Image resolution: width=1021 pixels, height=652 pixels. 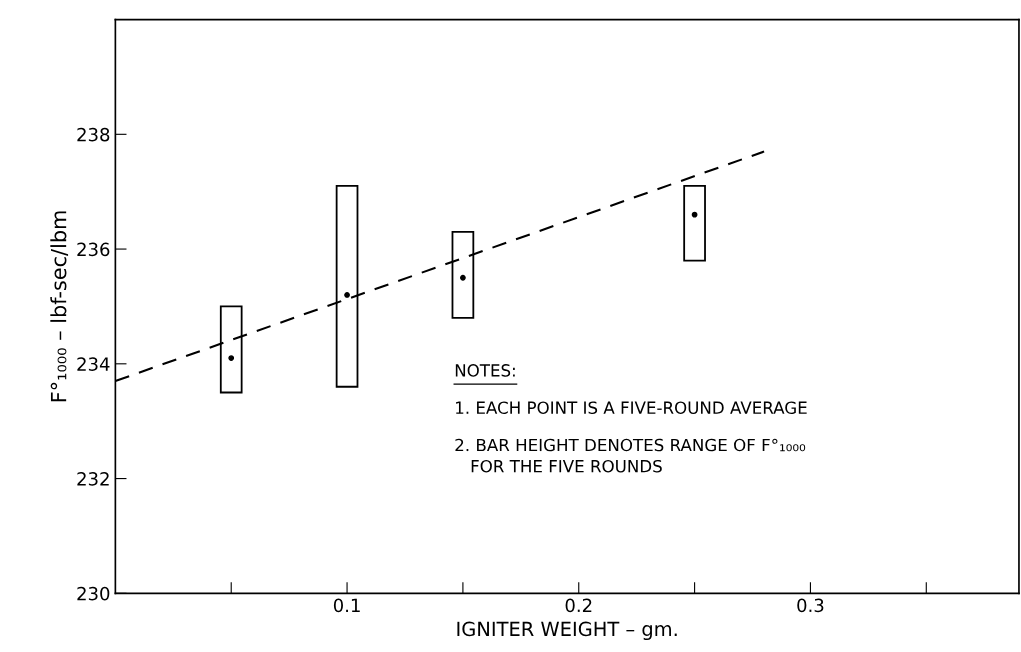 I want to click on x-tick-label: 0.3, so click(x=810, y=605).